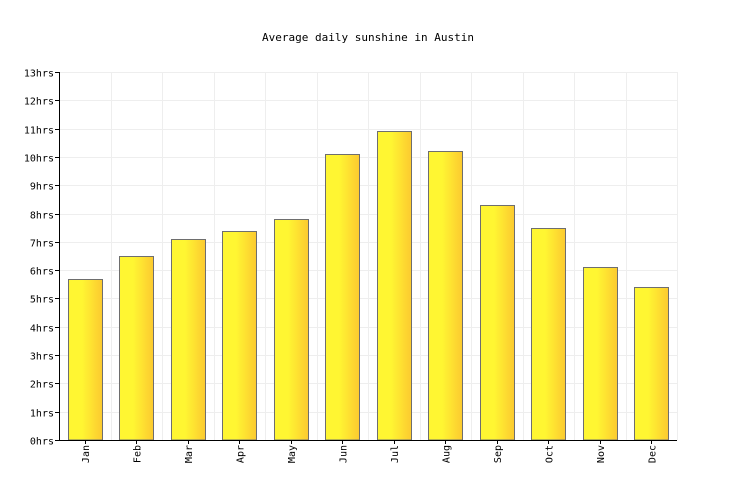 The height and width of the screenshot is (504, 736). Describe the element at coordinates (39, 131) in the screenshot. I see `y-tick-label: 11hrs` at that location.